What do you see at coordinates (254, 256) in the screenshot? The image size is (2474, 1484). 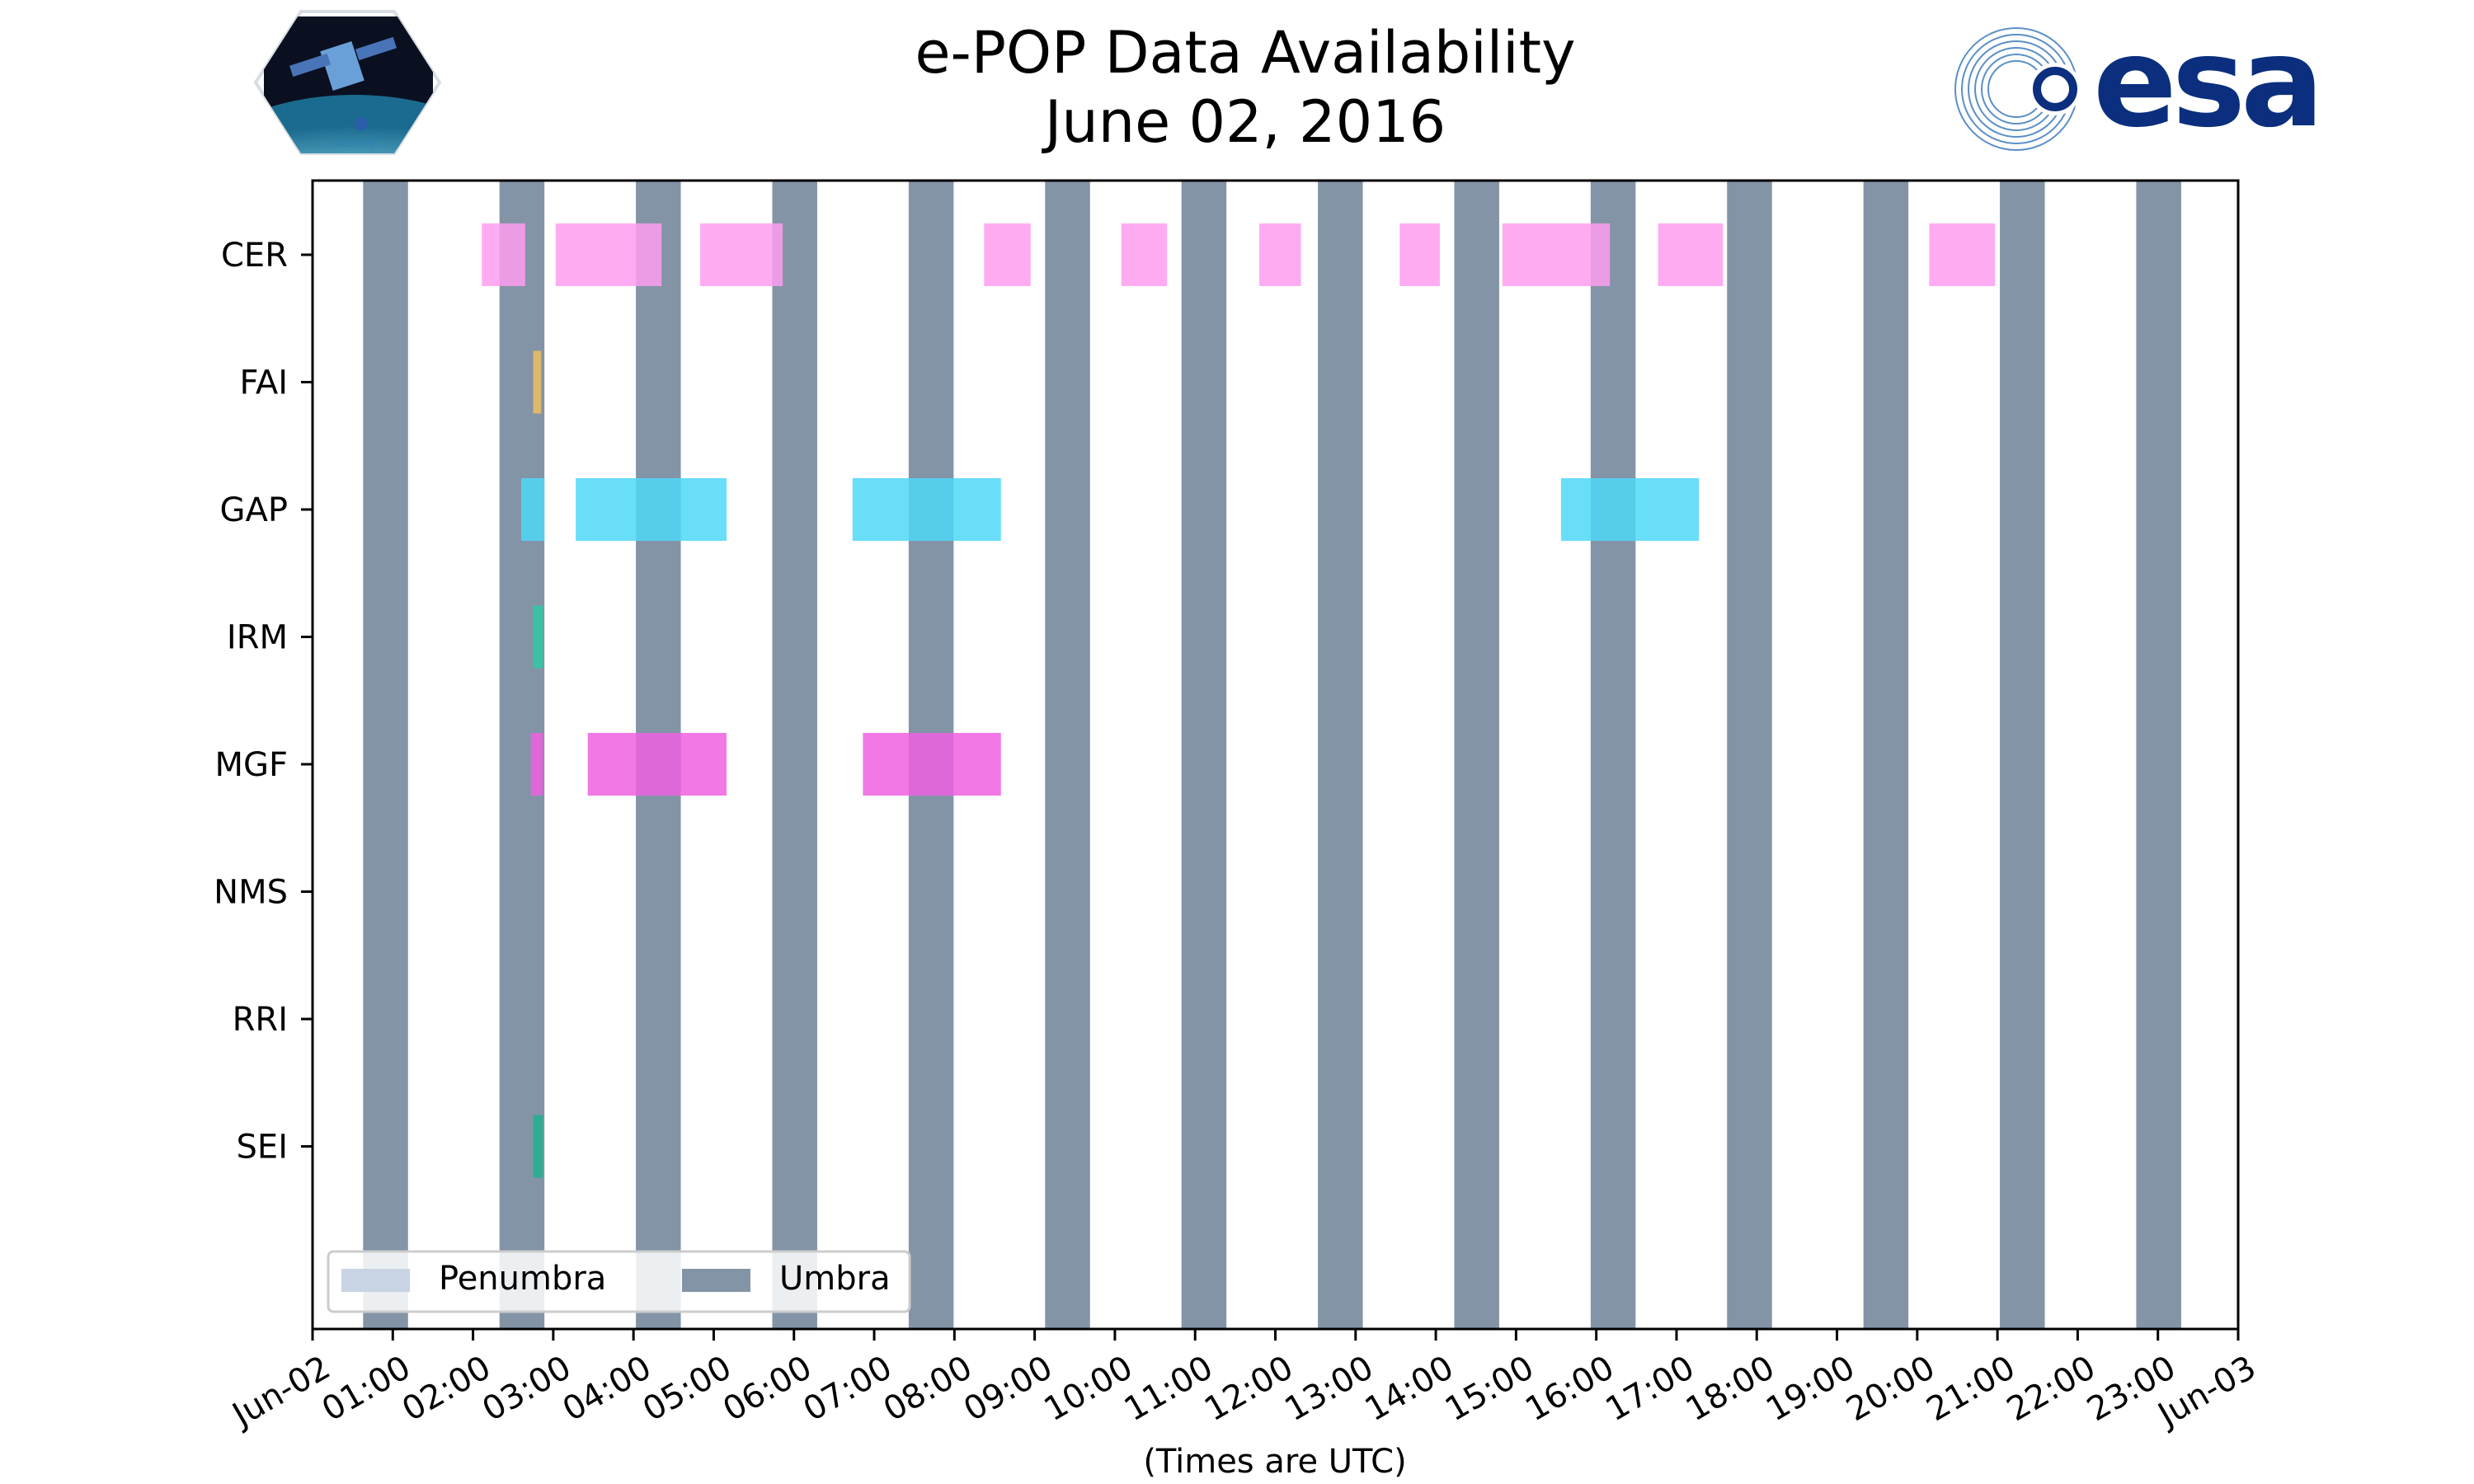 I see `y-tick-label-cer: CER` at bounding box center [254, 256].